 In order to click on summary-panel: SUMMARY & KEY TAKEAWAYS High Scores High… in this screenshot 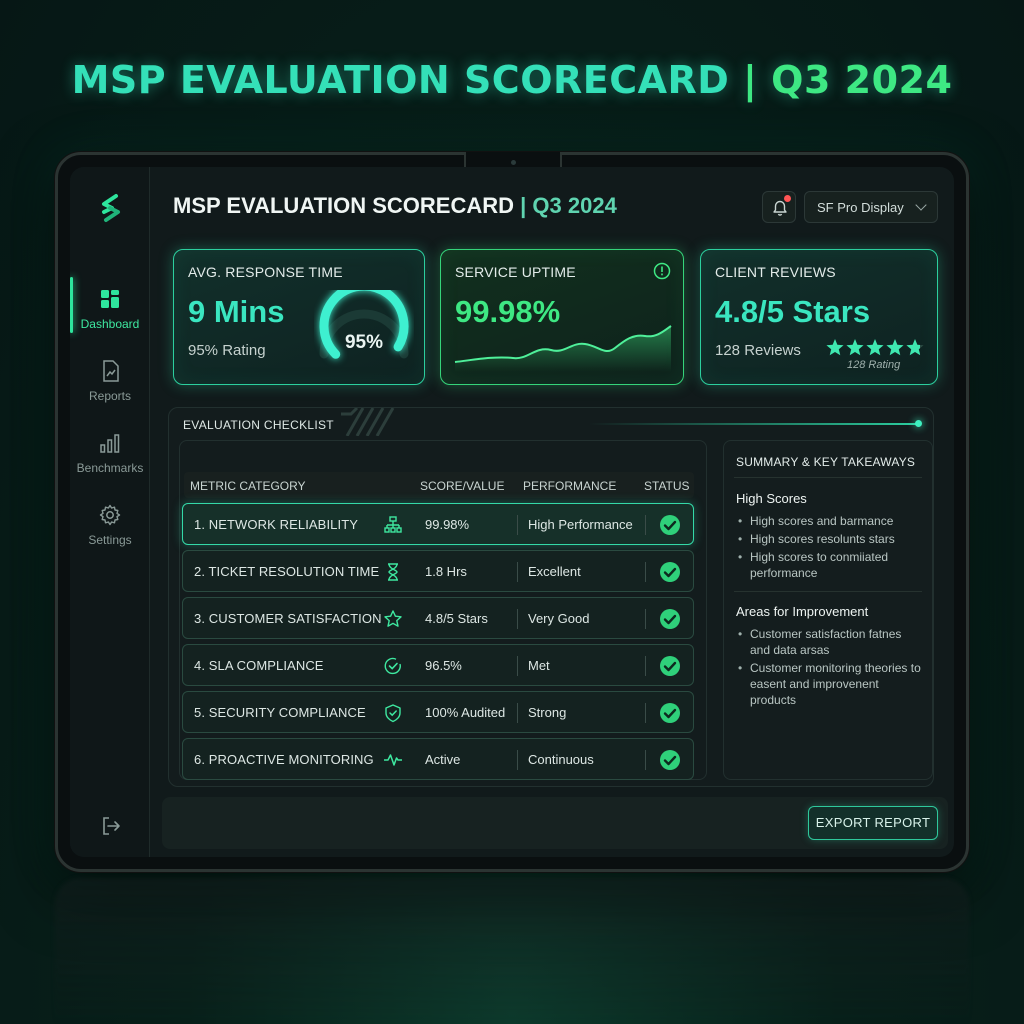, I will do `click(828, 610)`.